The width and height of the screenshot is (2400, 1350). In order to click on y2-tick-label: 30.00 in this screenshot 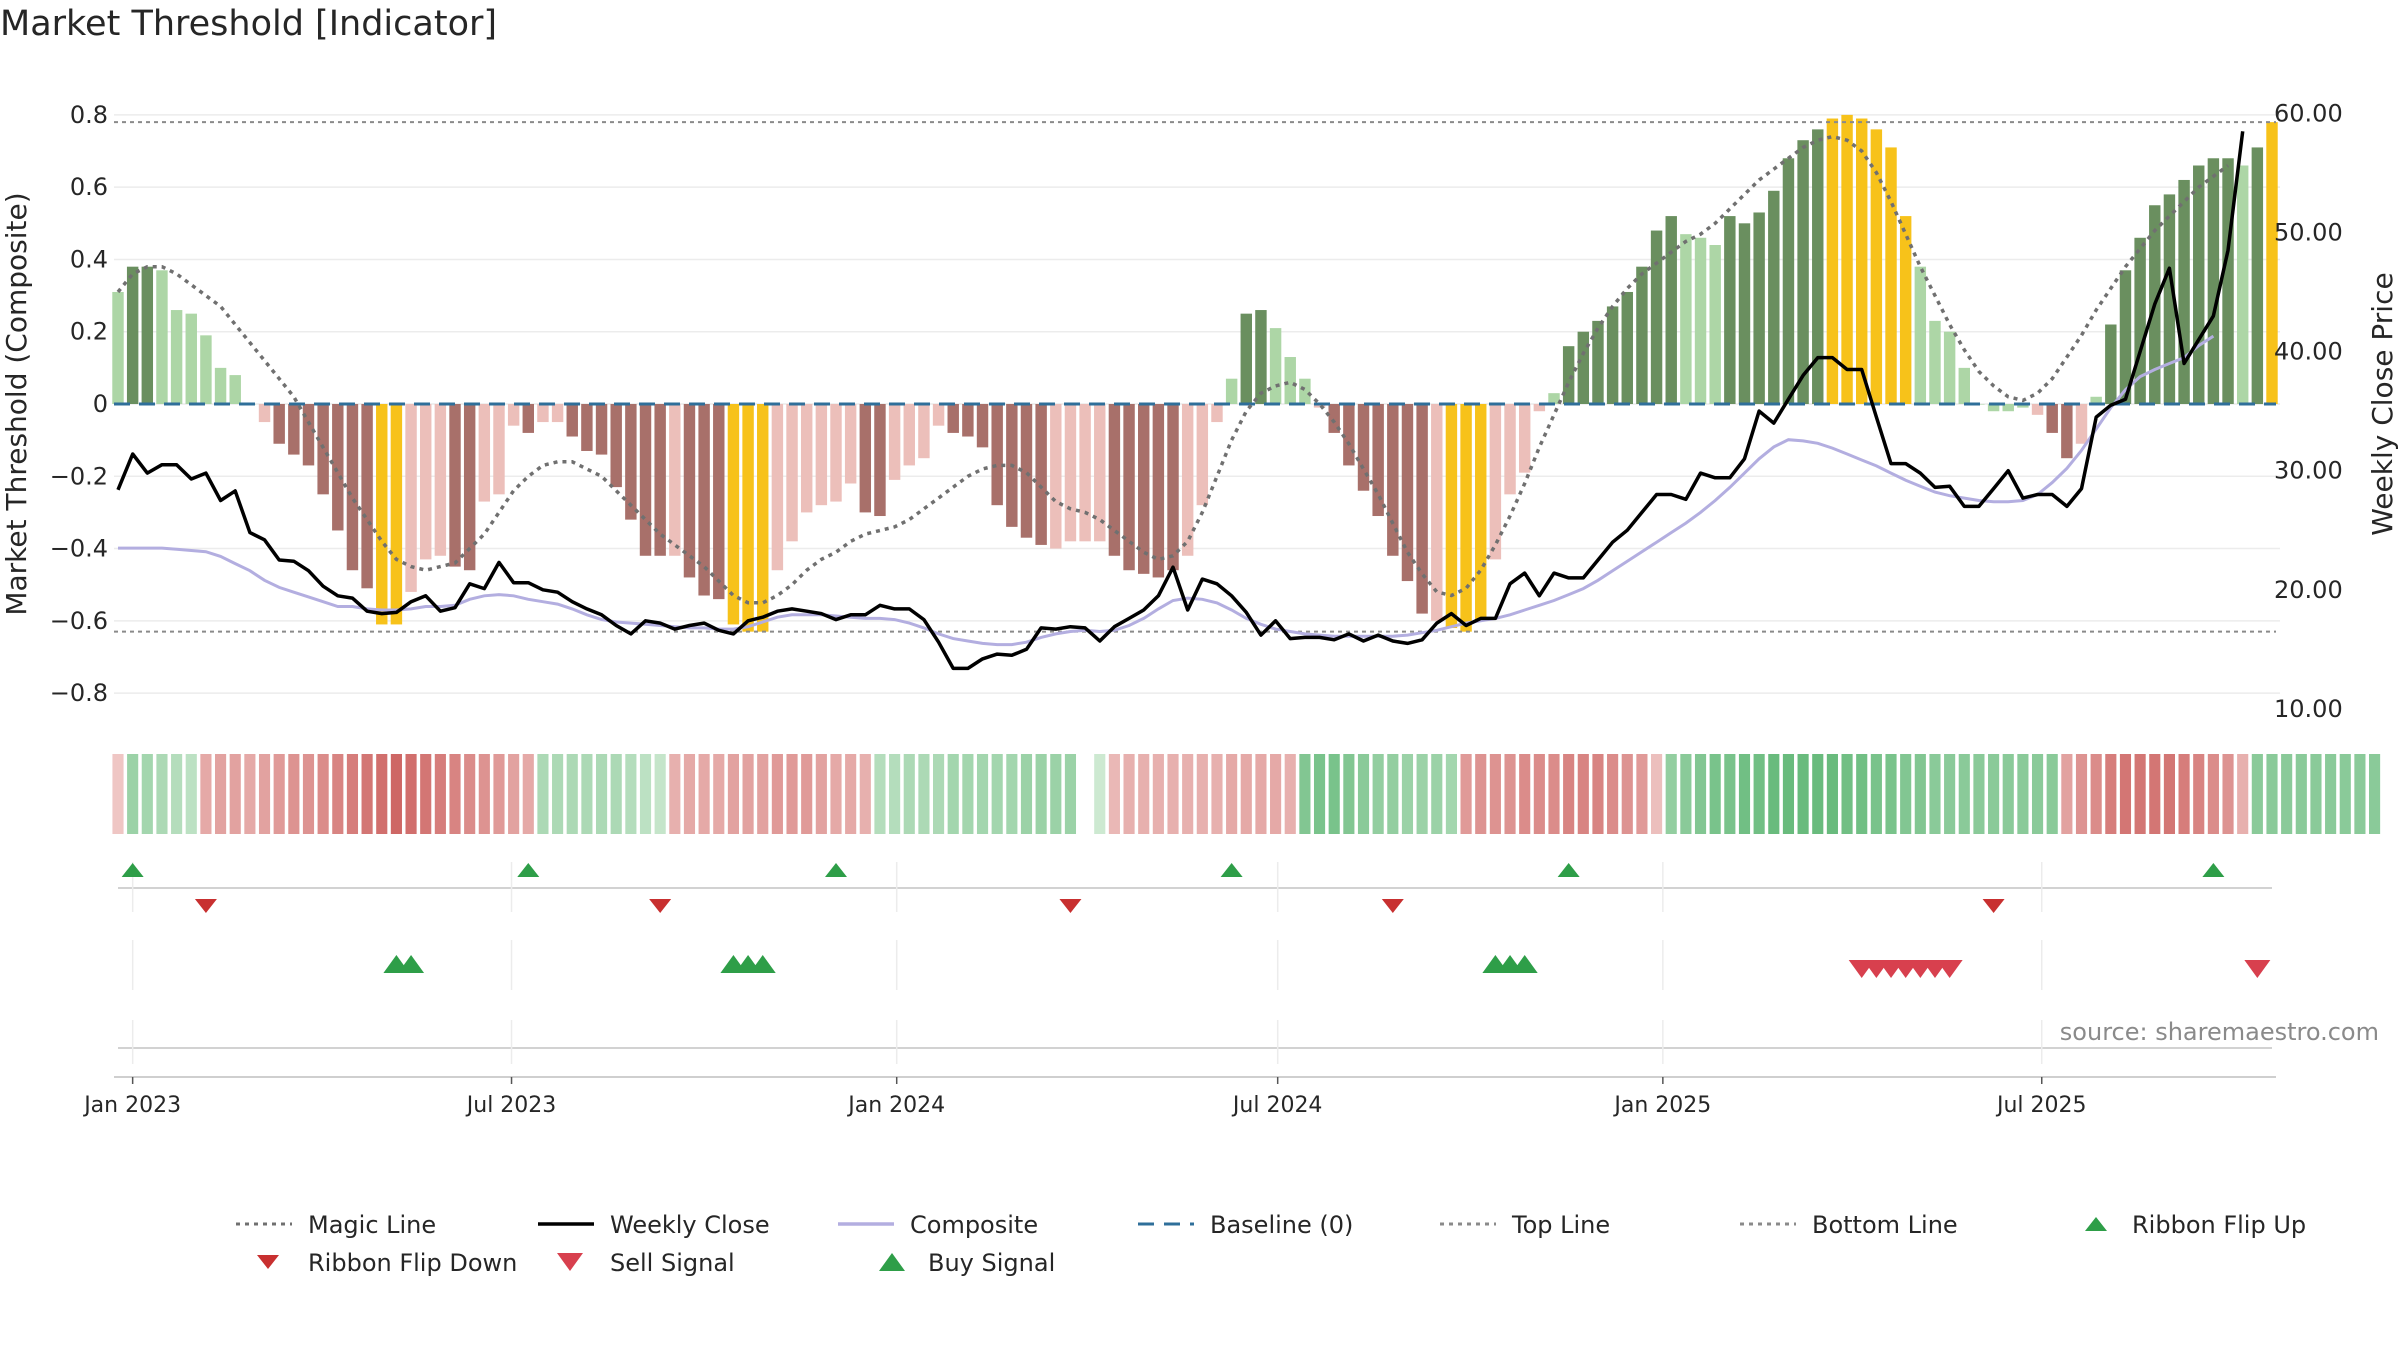, I will do `click(2308, 471)`.